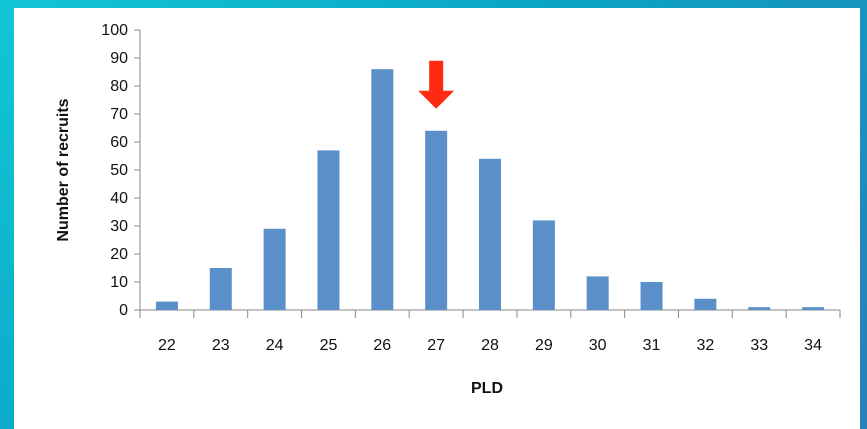 This screenshot has width=867, height=429. I want to click on x-tick-label: 22, so click(167, 345).